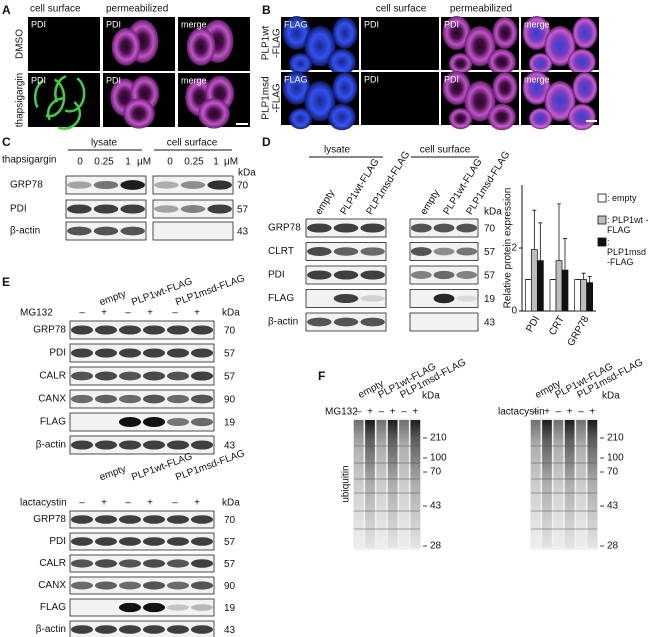 The image size is (650, 637). Describe the element at coordinates (52, 563) in the screenshot. I see `row-label: CALR` at that location.